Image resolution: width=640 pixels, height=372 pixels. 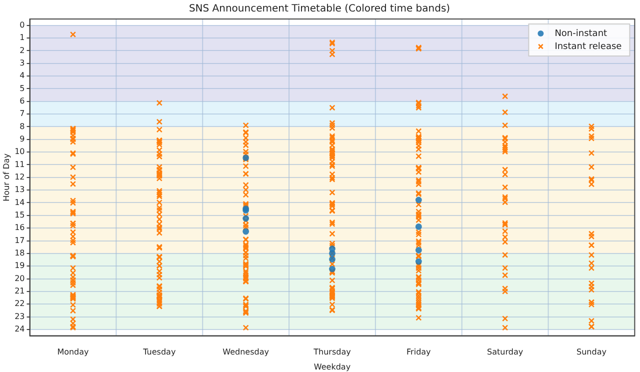 I want to click on x-tick-label: Saturday, so click(x=505, y=352).